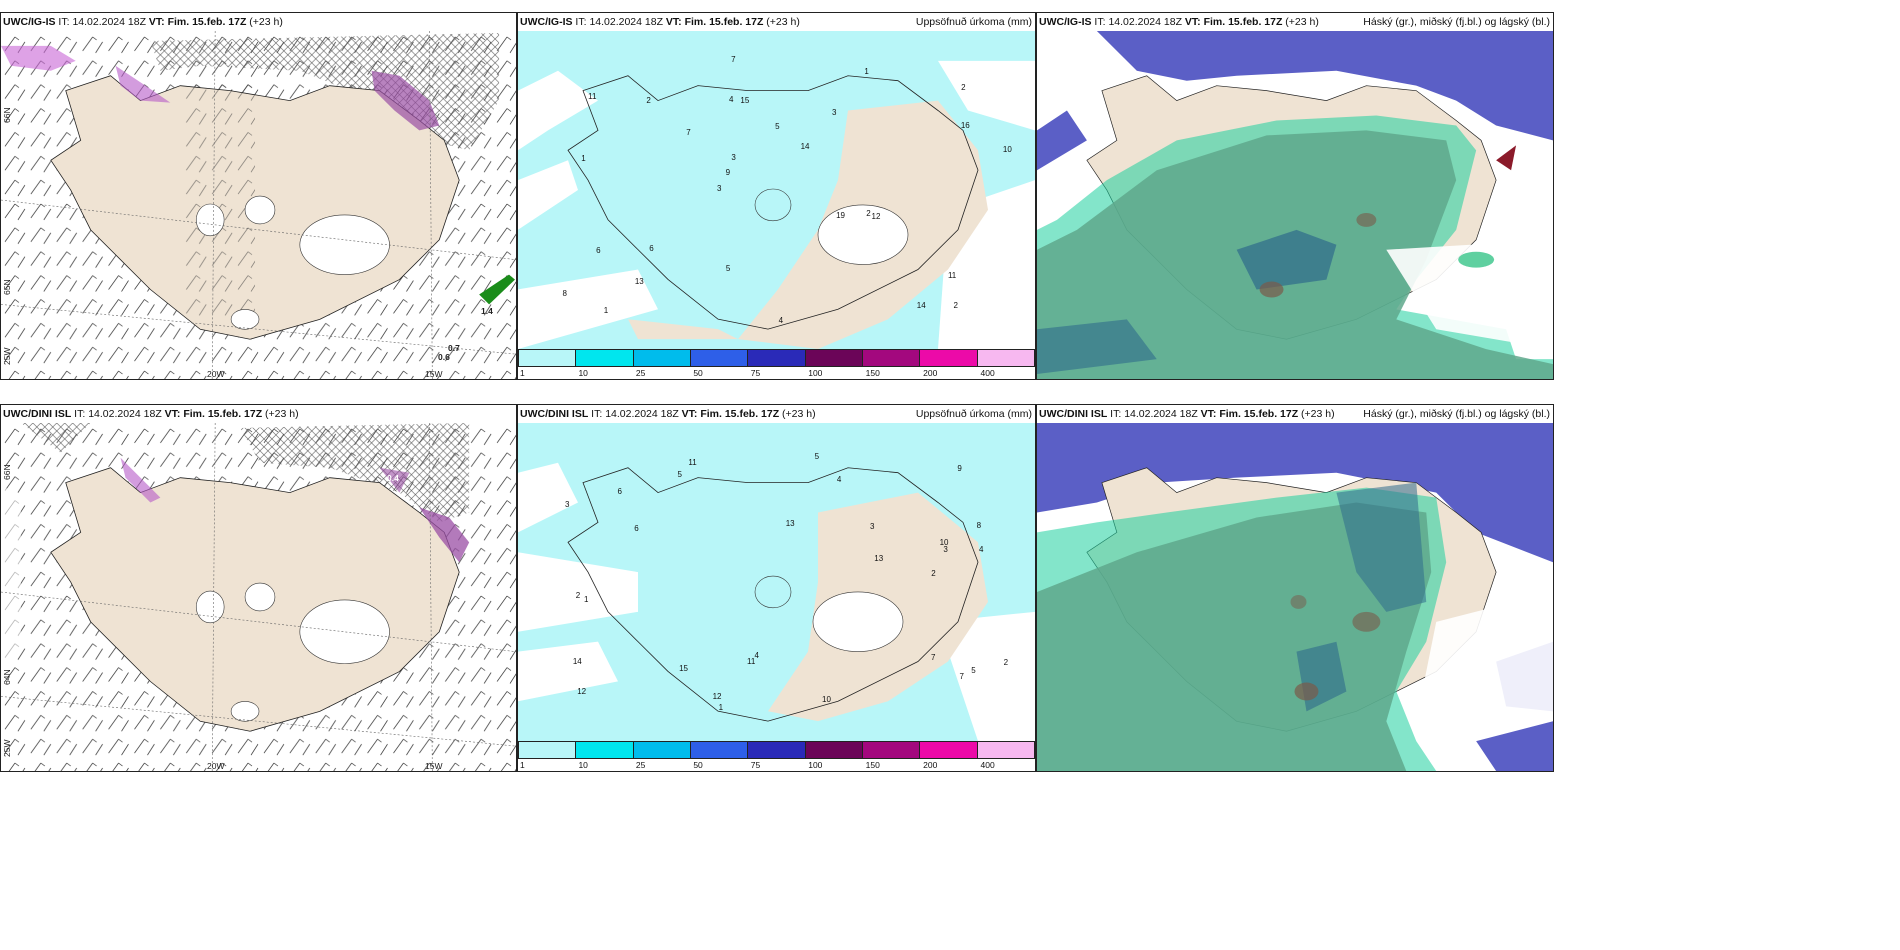 The width and height of the screenshot is (1900, 950). What do you see at coordinates (38, 58) in the screenshot?
I see `snow-patch-nw` at bounding box center [38, 58].